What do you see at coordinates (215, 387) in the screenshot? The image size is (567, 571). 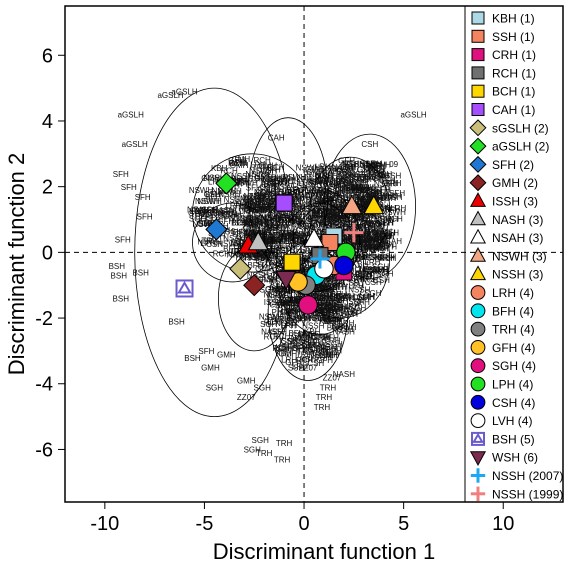 I see `point-label: SGH` at bounding box center [215, 387].